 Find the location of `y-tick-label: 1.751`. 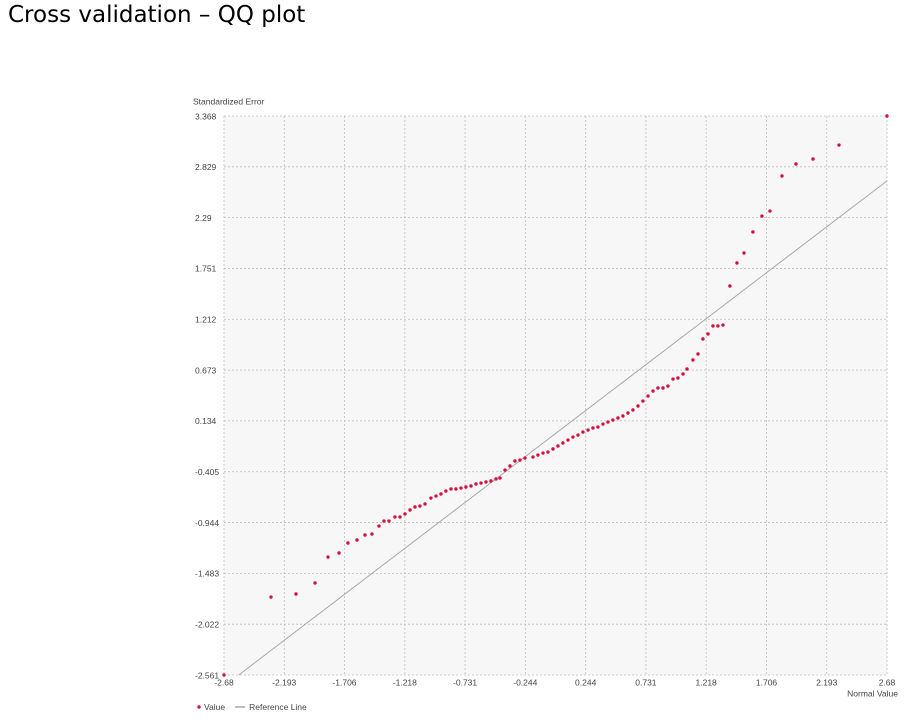

y-tick-label: 1.751 is located at coordinates (206, 269).